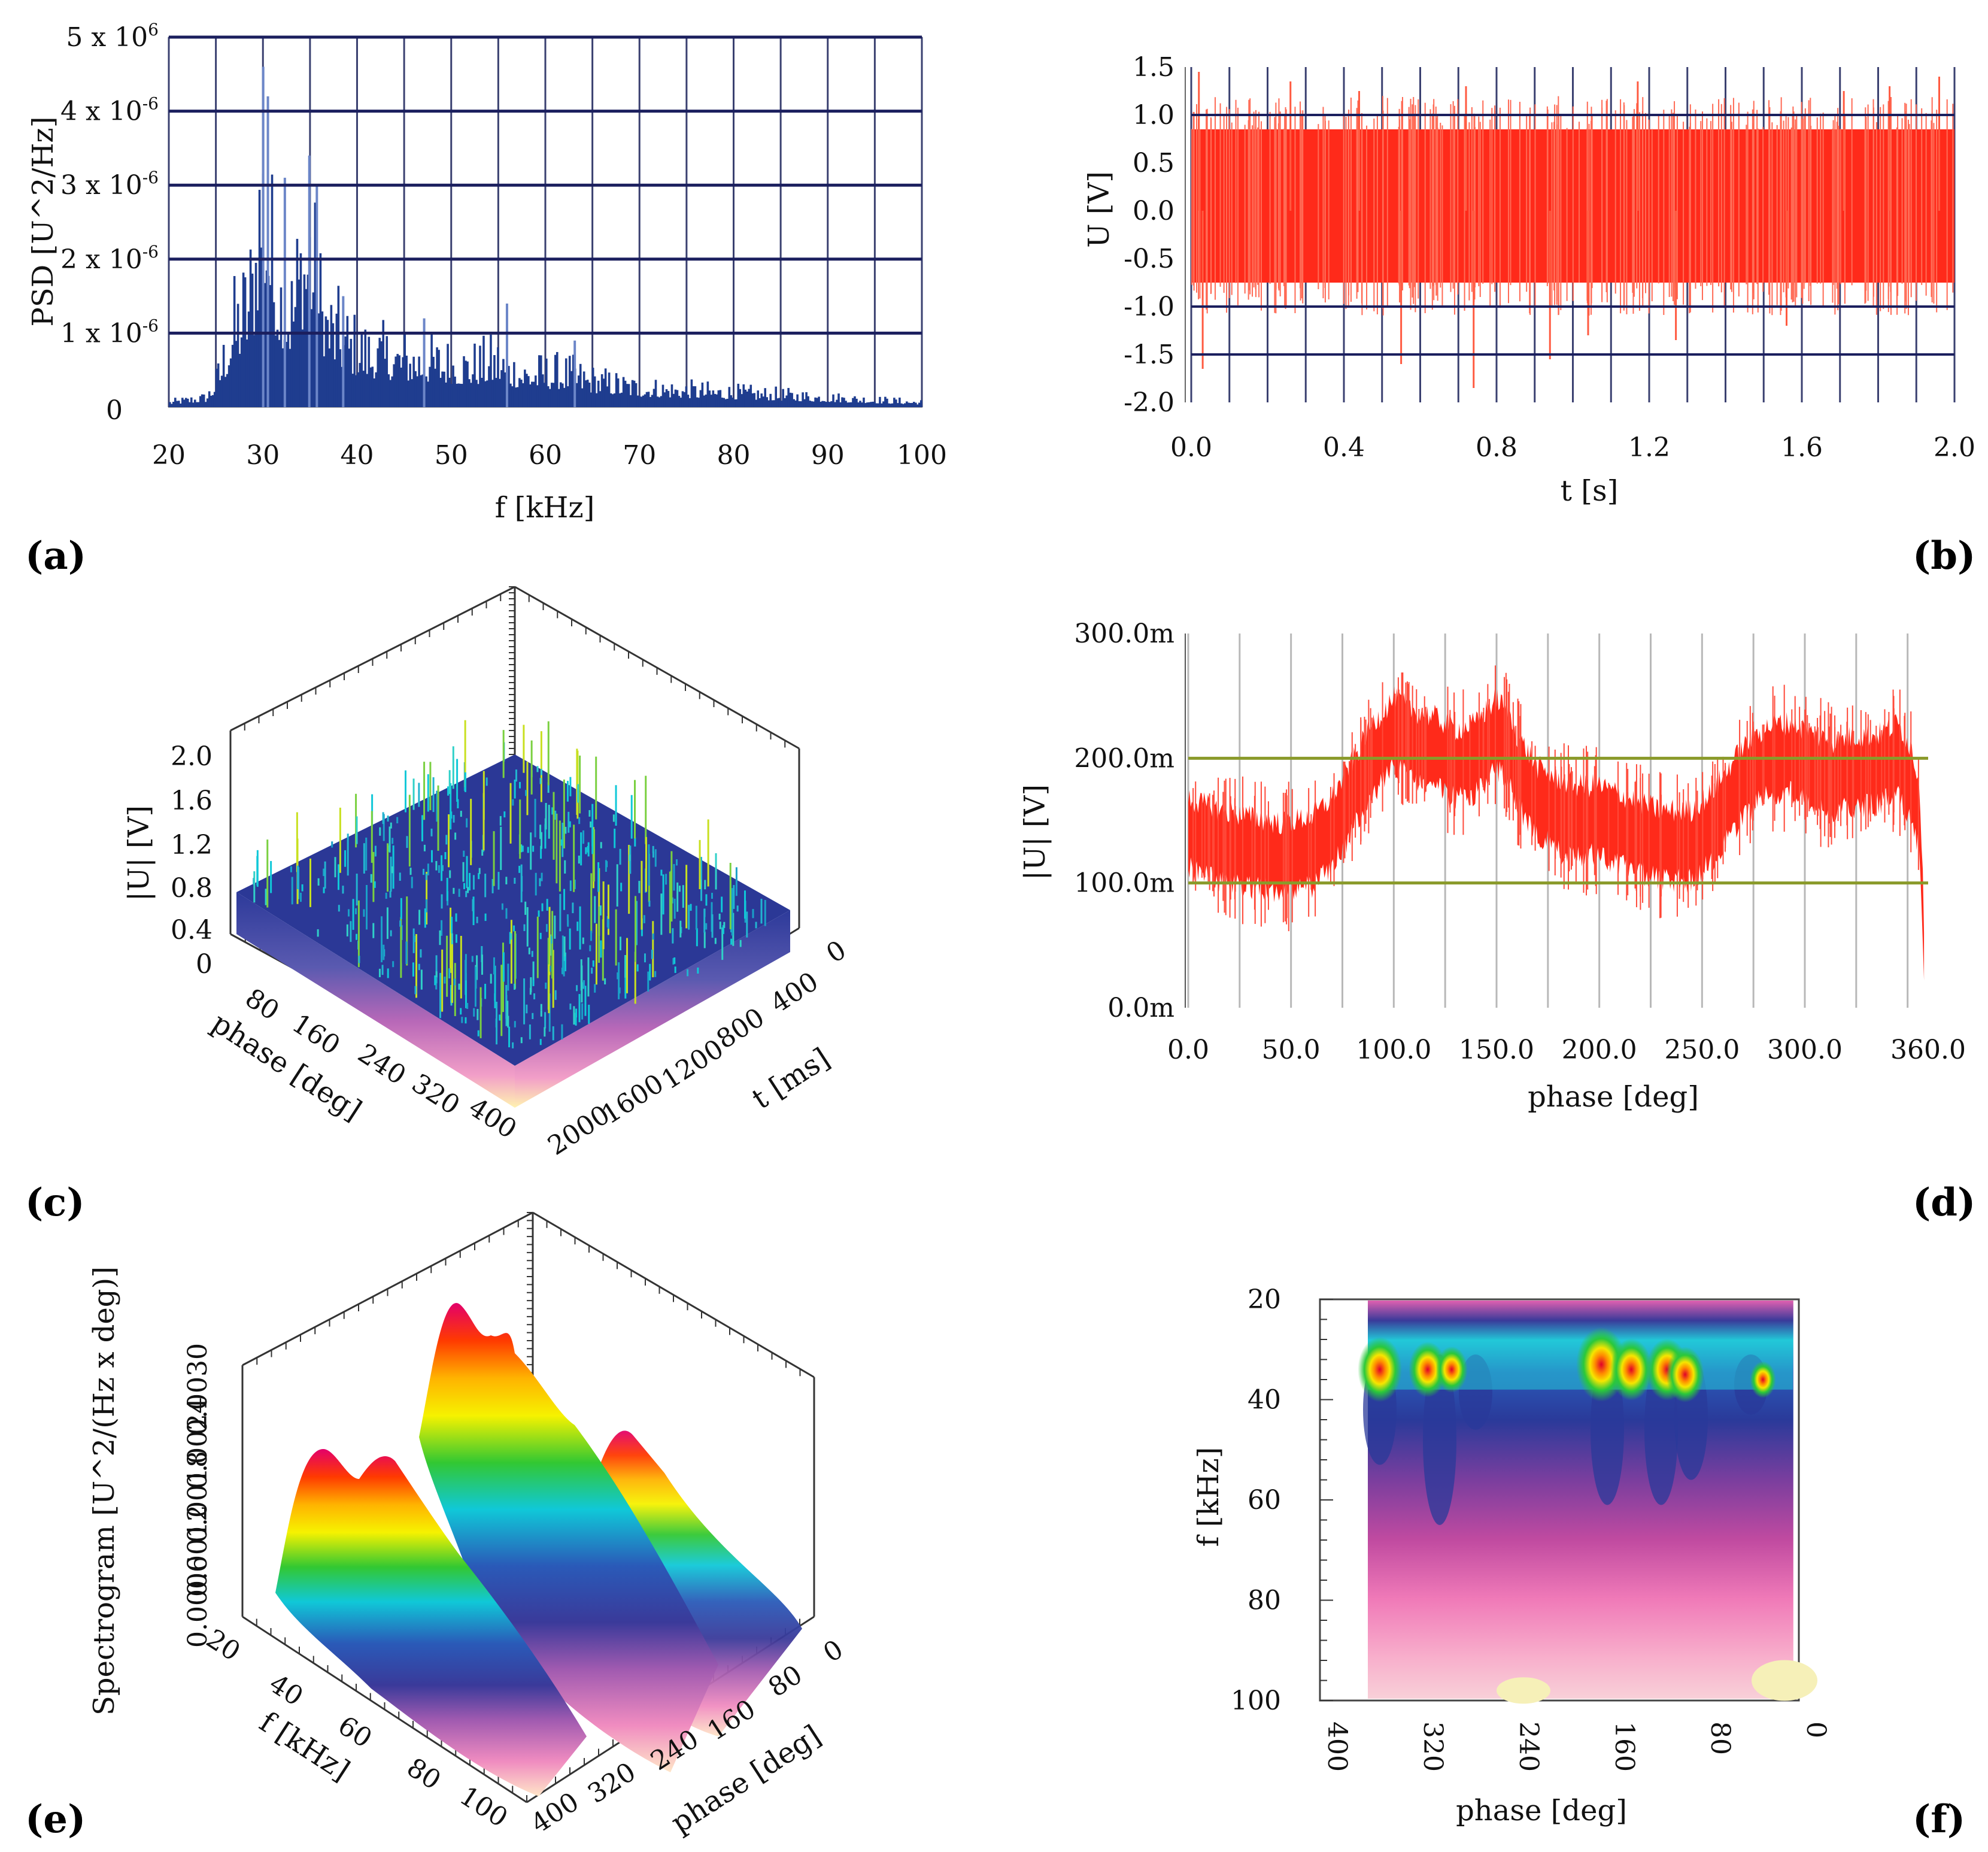  Describe the element at coordinates (1572, 447) in the screenshot. I see `panel-b-x-tick-labels: 0.0 0.4 0.8 1.2 1.6 2.0` at that location.